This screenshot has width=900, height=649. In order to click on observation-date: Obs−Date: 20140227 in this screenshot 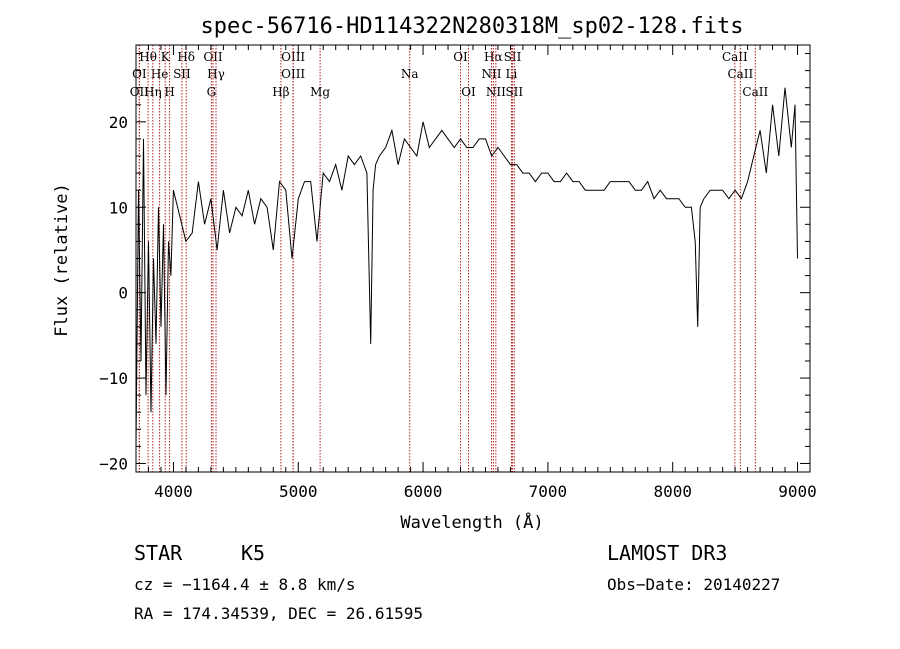, I will do `click(694, 584)`.